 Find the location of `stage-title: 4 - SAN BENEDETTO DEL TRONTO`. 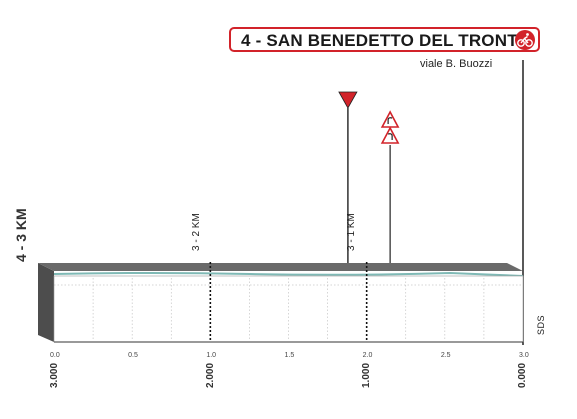

stage-title: 4 - SAN BENEDETTO DEL TRONTO is located at coordinates (386, 40).